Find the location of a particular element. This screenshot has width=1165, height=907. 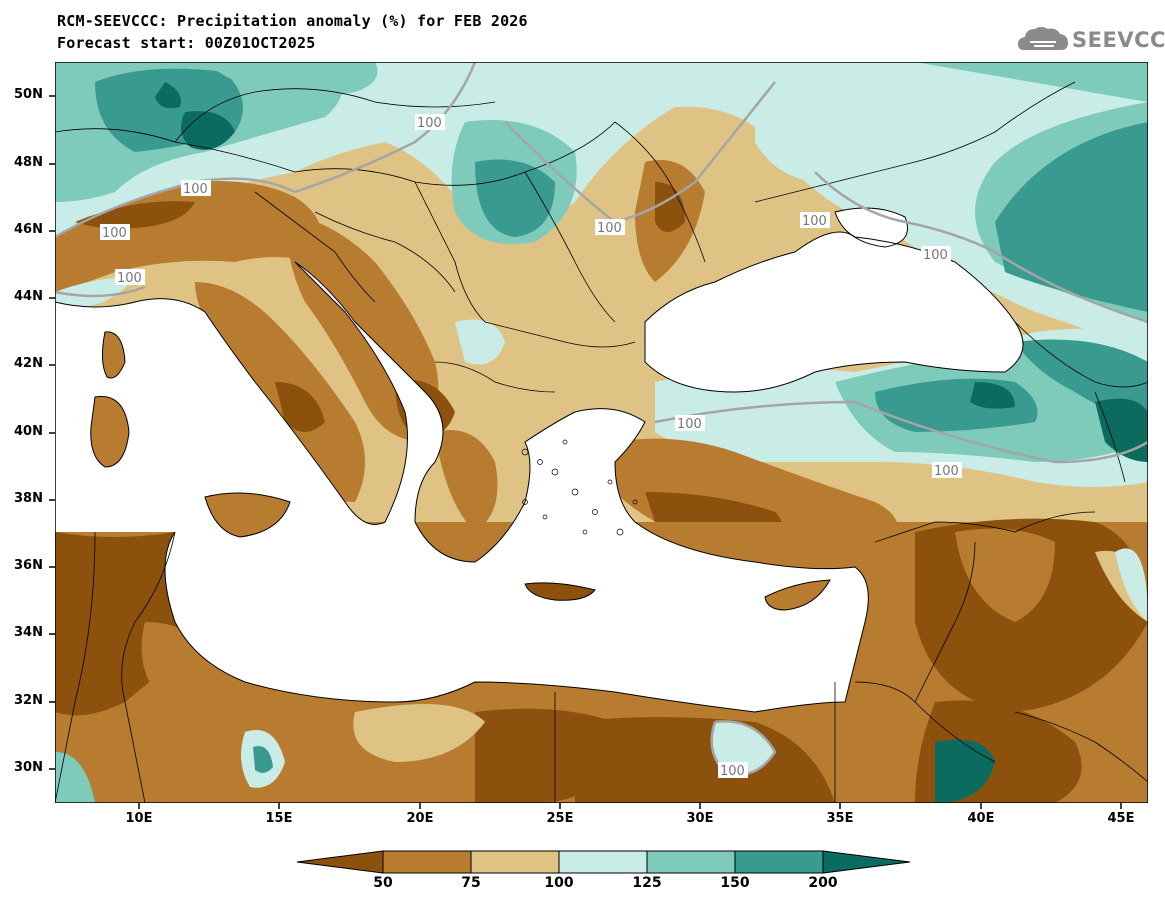

colorbar is located at coordinates (603, 862).